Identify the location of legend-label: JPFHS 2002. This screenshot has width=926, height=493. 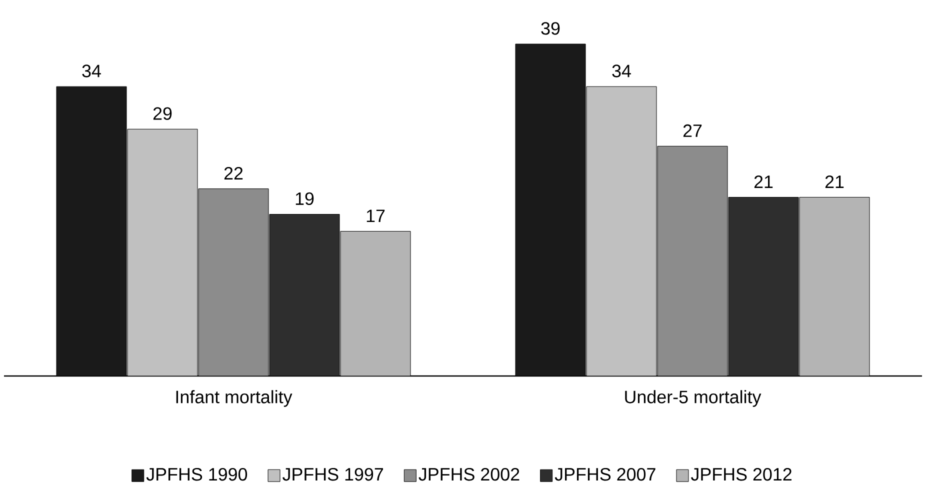
(469, 474).